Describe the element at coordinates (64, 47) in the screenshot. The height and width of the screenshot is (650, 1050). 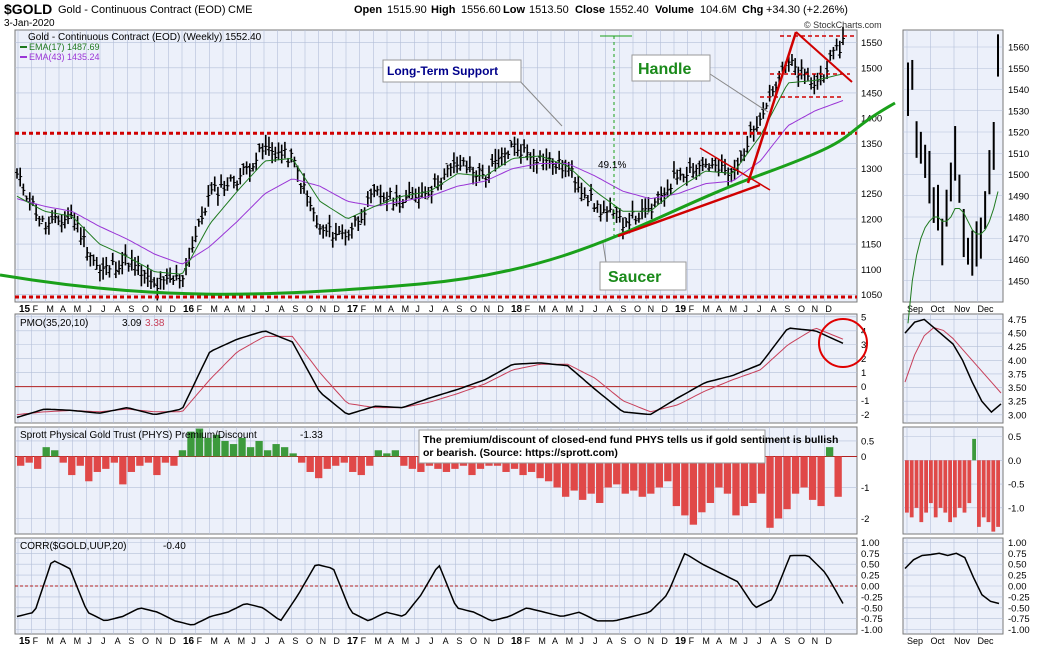
I see `legend-ema17: EMA(17) 1487.69` at that location.